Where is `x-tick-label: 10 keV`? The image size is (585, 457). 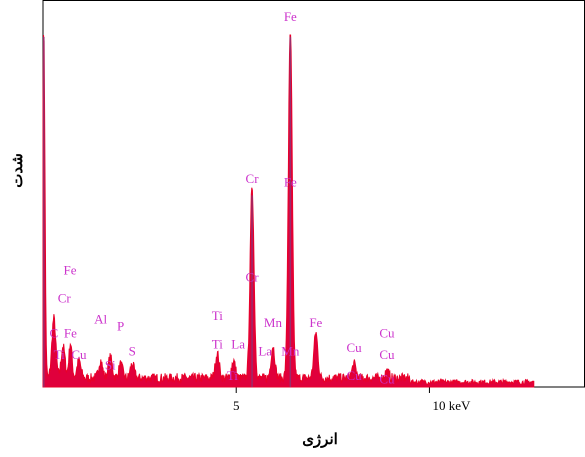 x-tick-label: 10 keV is located at coordinates (451, 405).